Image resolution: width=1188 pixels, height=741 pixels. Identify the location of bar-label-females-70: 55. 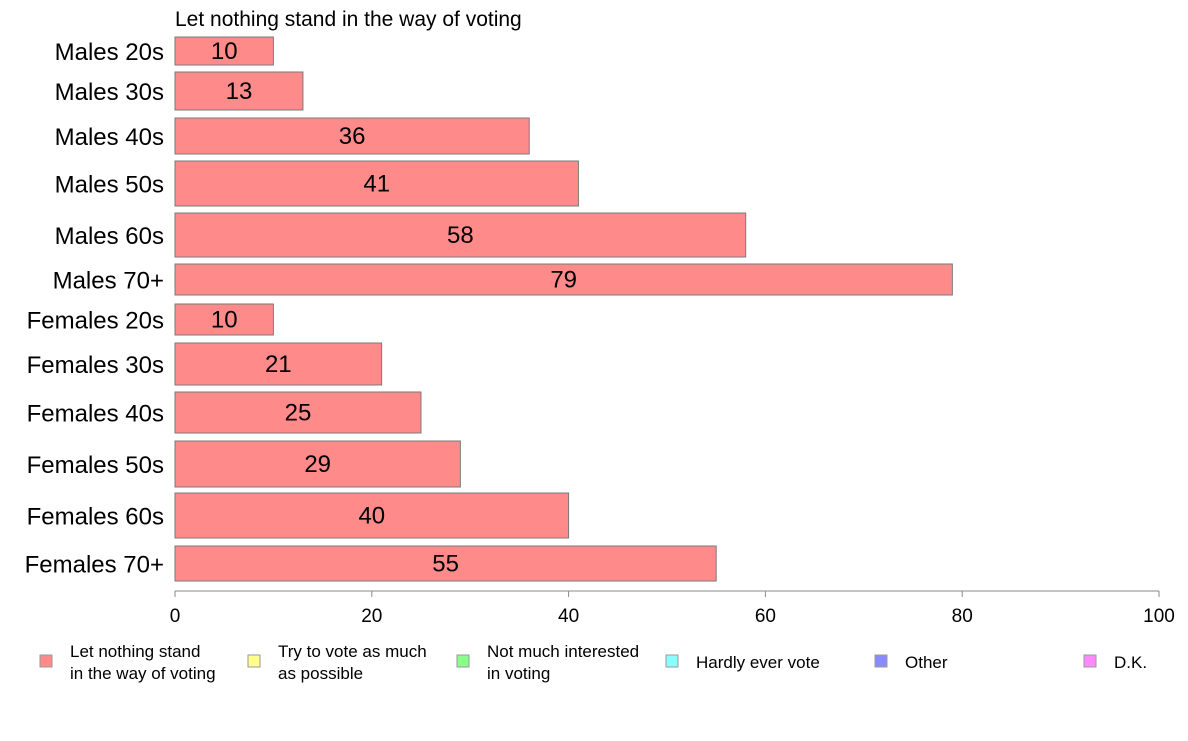
(445, 564).